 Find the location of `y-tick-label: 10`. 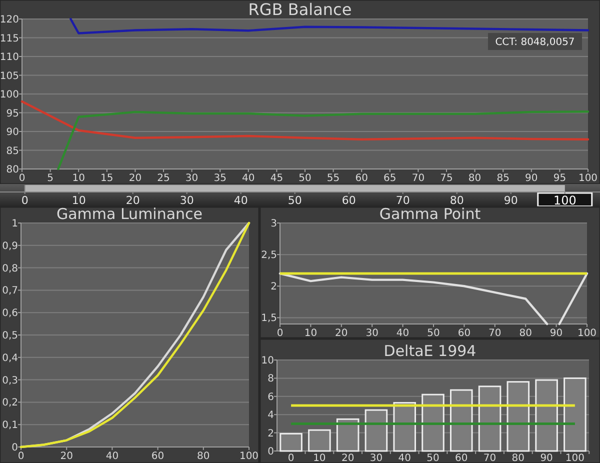

y-tick-label: 10 is located at coordinates (267, 361).